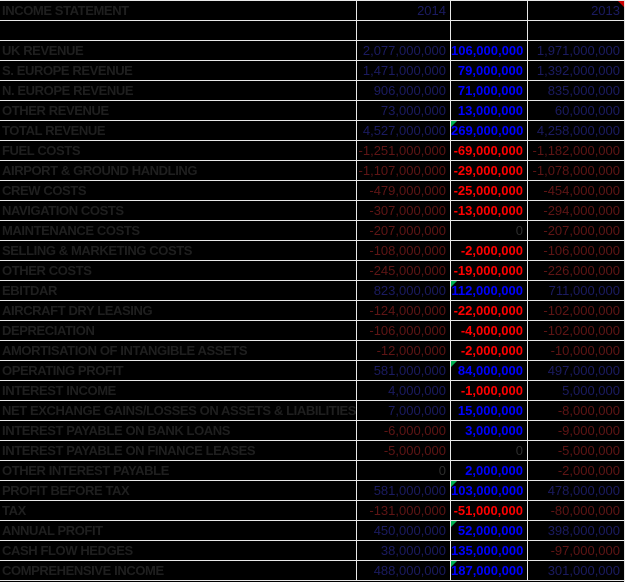  What do you see at coordinates (403, 210) in the screenshot?
I see `value-2014-cell: -307,000,000` at bounding box center [403, 210].